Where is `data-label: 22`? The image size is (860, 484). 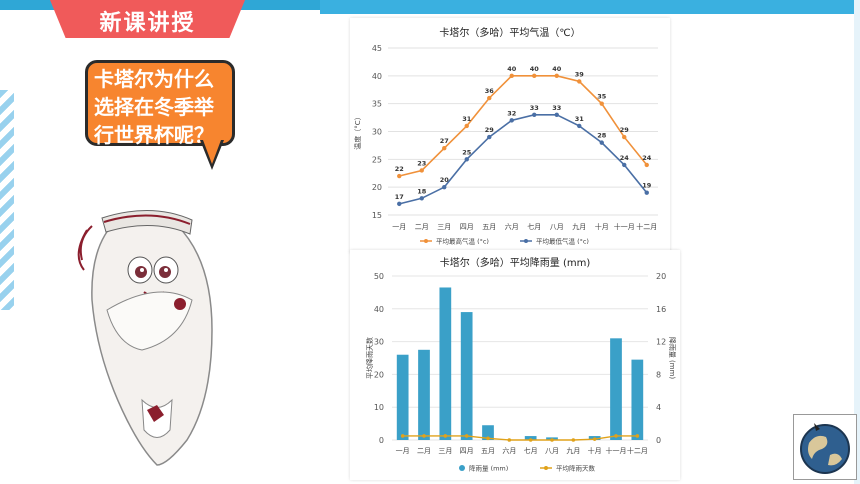
data-label: 22 is located at coordinates (399, 169).